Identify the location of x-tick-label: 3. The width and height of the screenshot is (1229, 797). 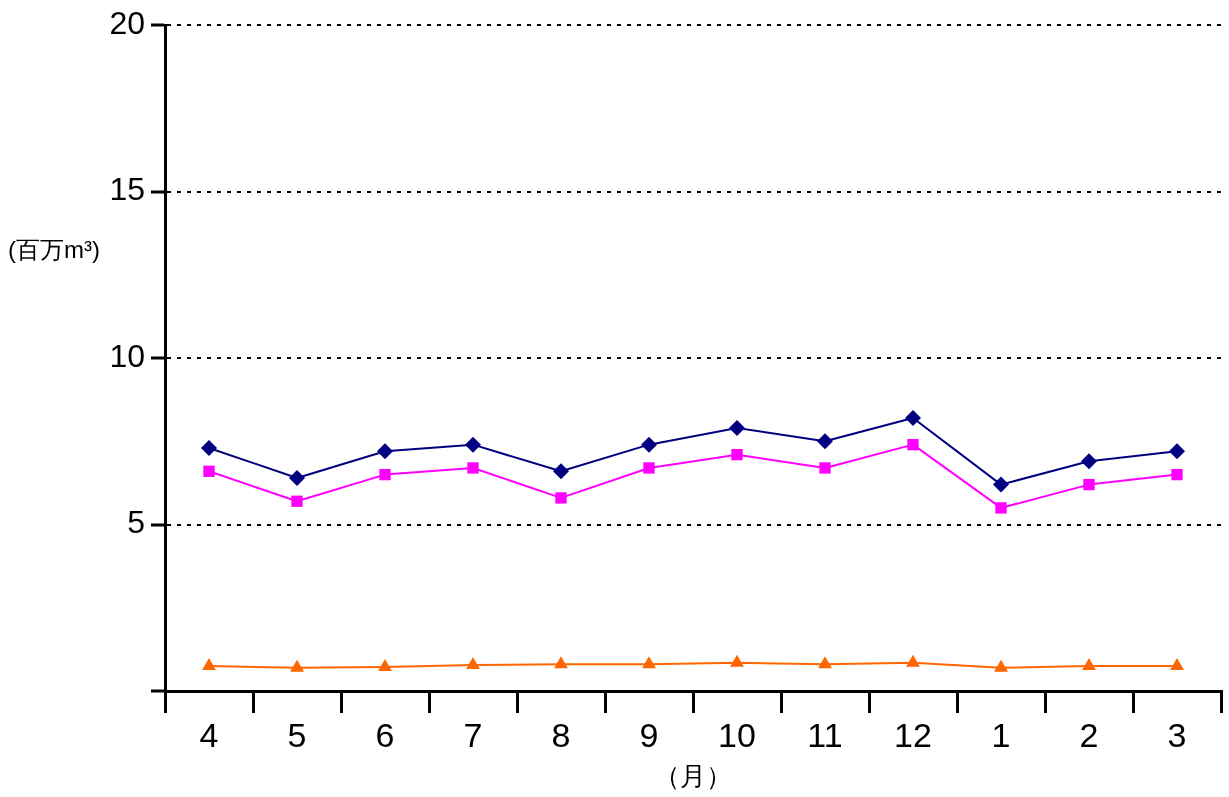
(1177, 734).